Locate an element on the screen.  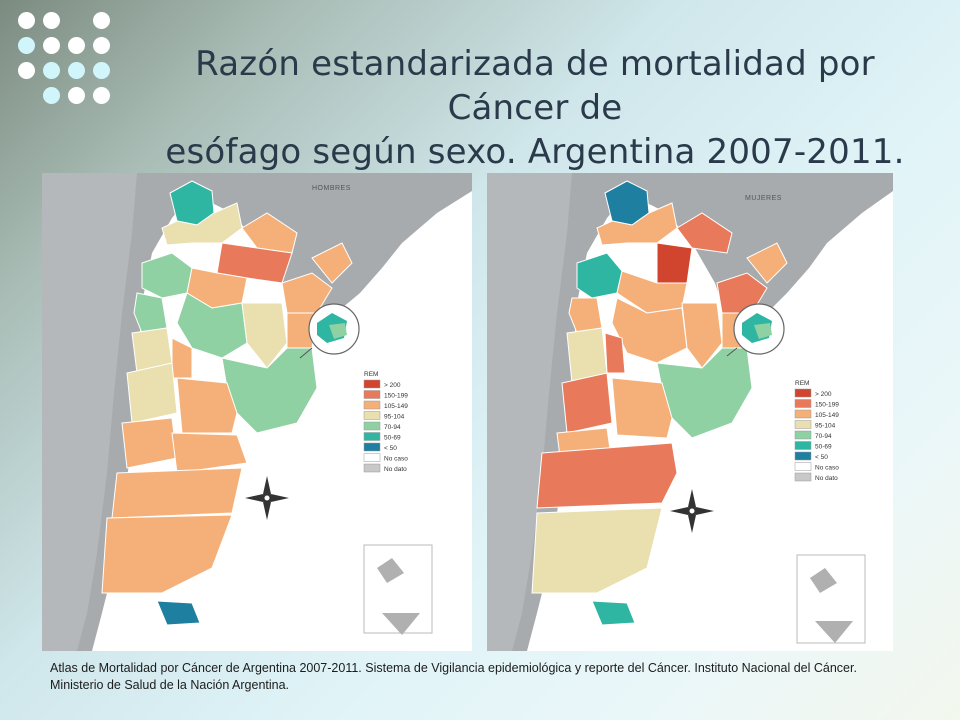
province-corrientes is located at coordinates (307, 293).